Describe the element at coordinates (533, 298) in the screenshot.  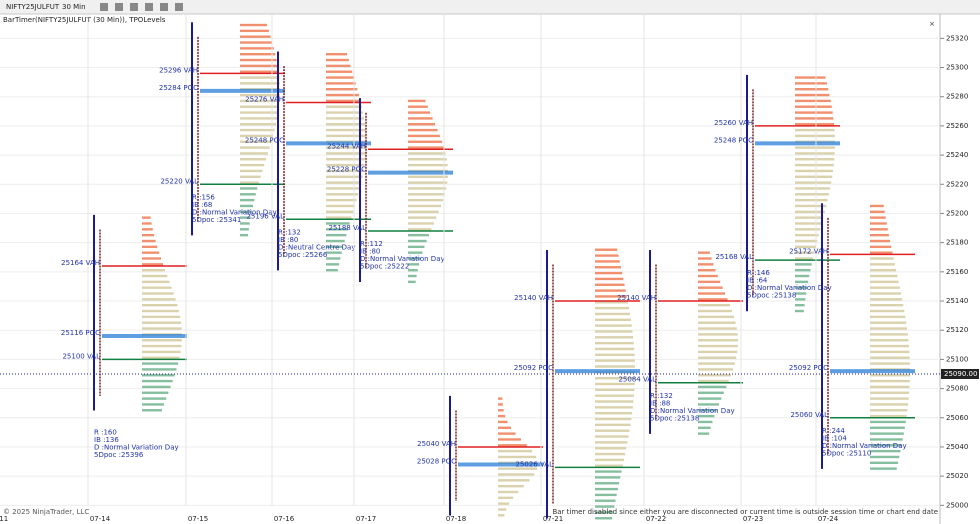
I see `level-label: 25140 VAH` at that location.